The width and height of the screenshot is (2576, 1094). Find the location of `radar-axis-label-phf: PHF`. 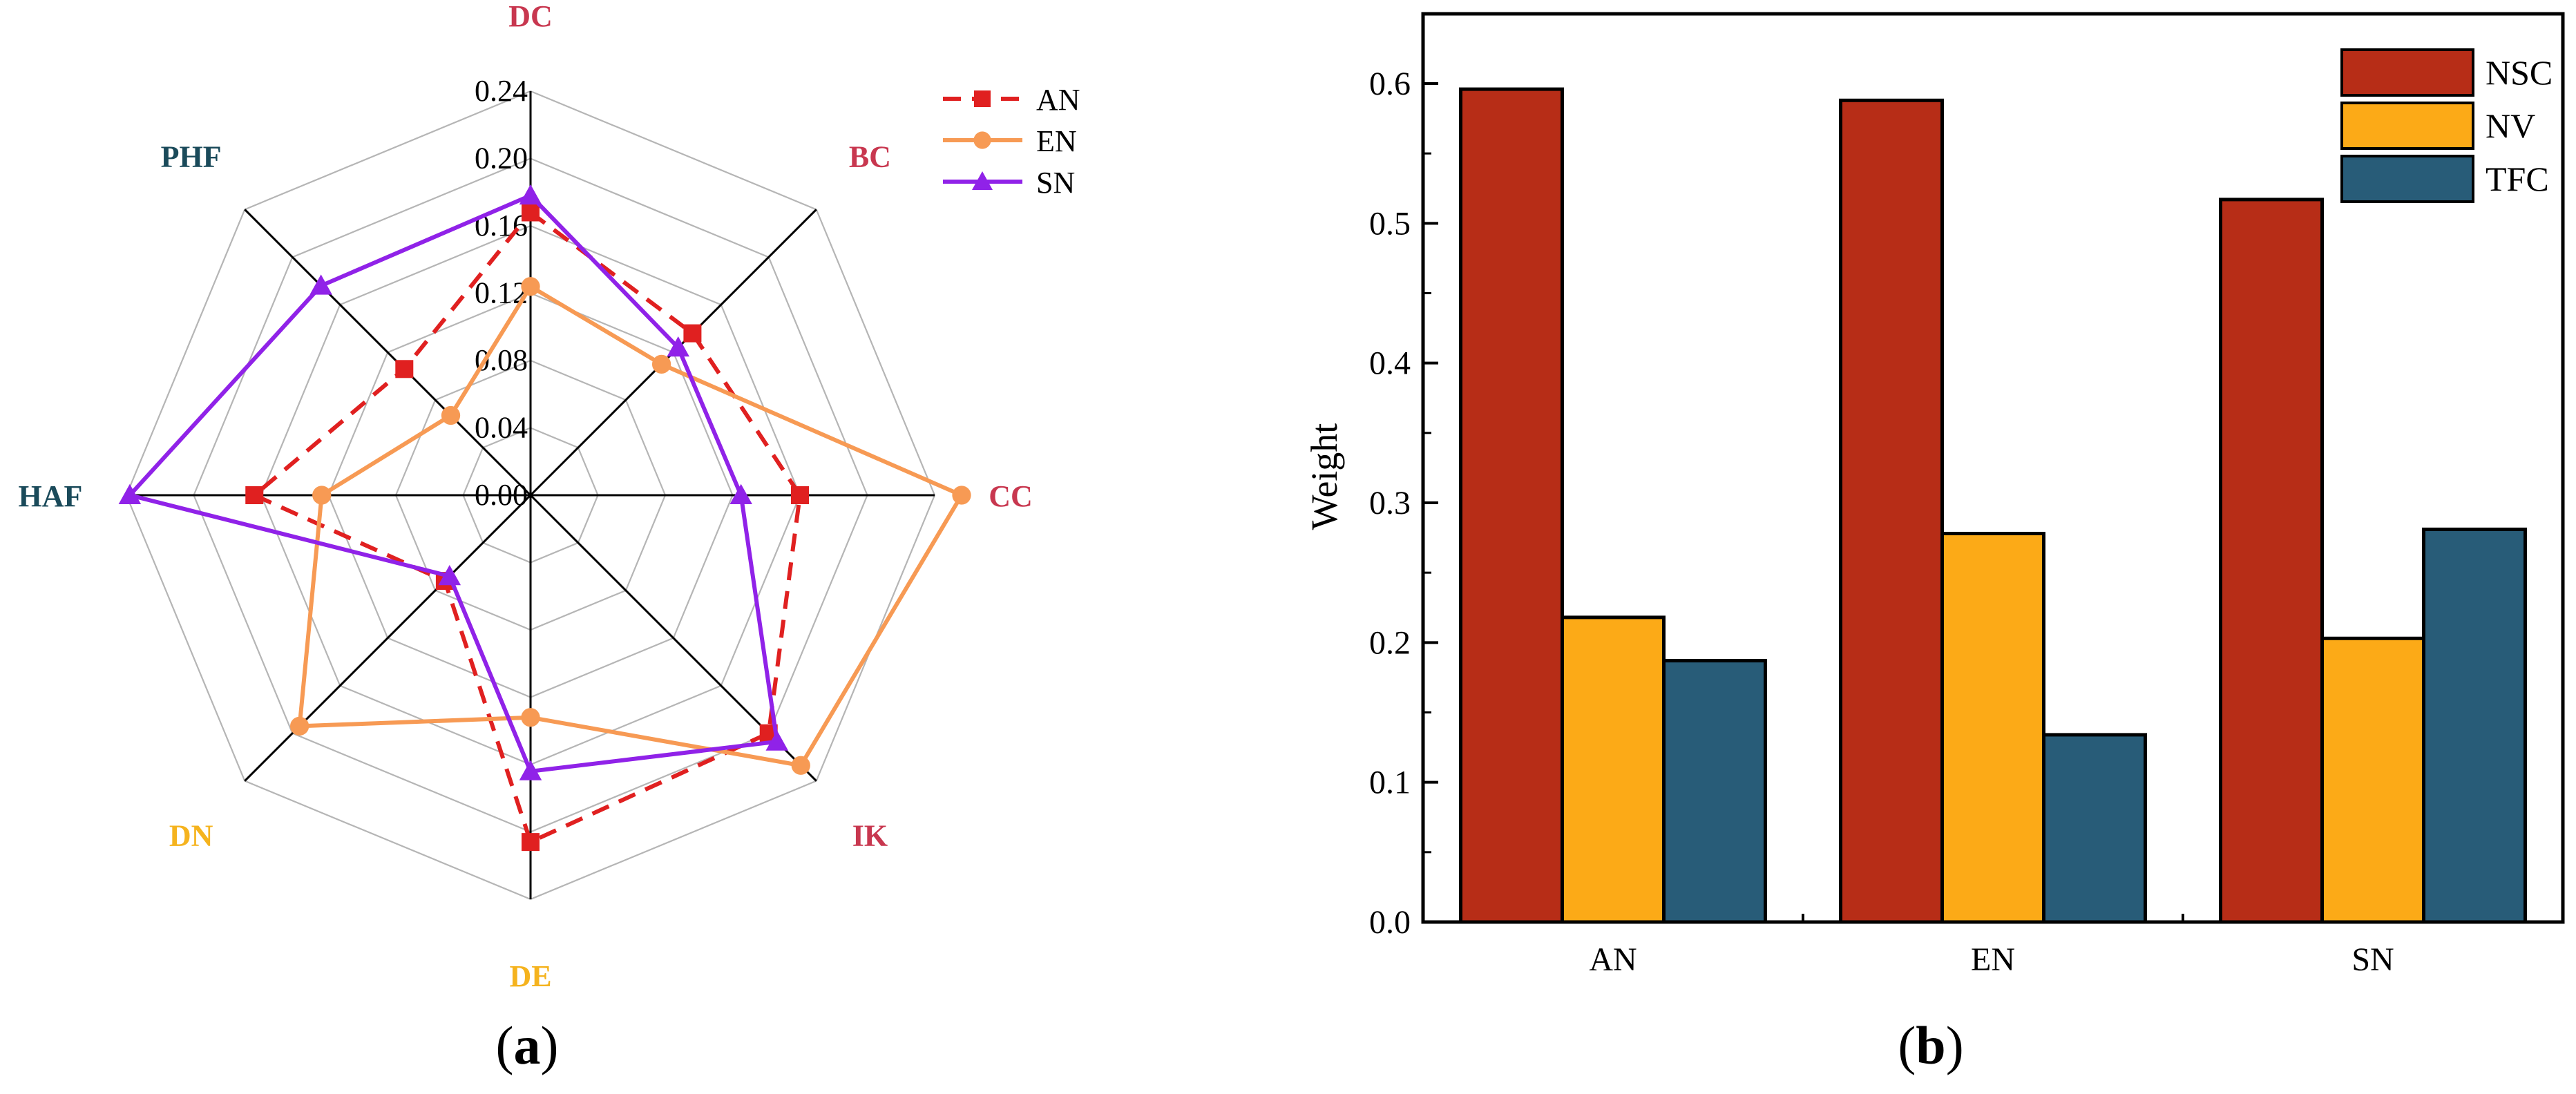

radar-axis-label-phf: PHF is located at coordinates (192, 157).